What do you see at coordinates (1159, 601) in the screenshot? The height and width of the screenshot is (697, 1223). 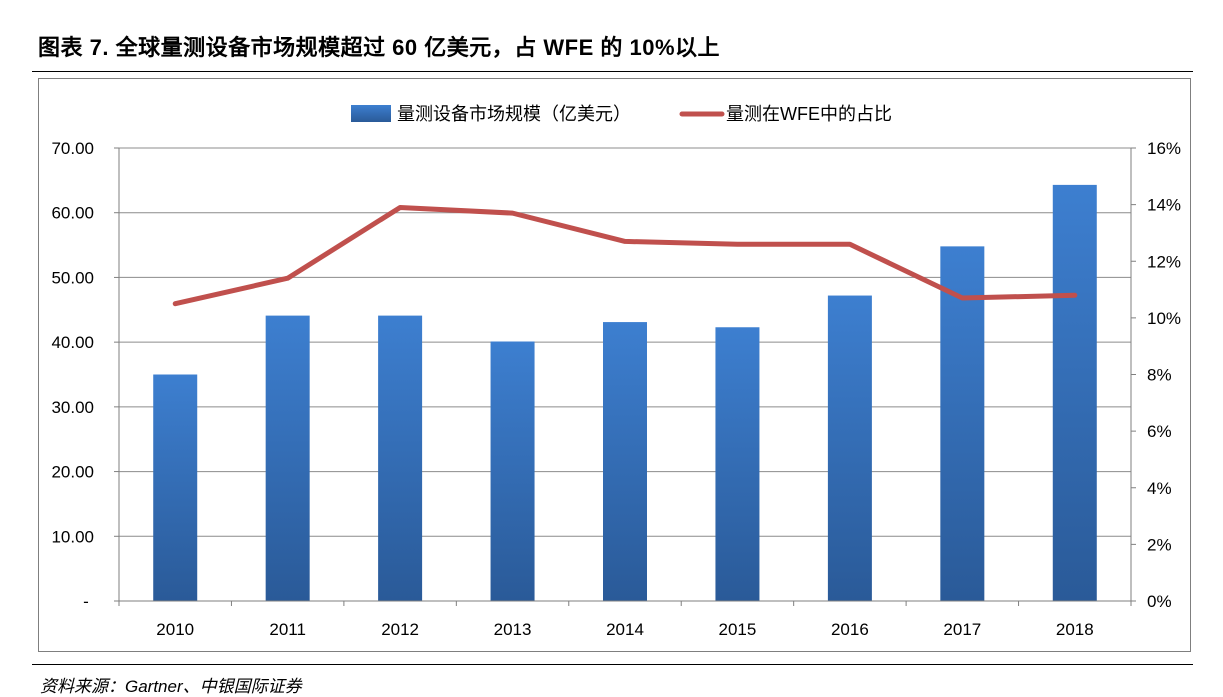 I see `y-right-tick-label: 0%` at bounding box center [1159, 601].